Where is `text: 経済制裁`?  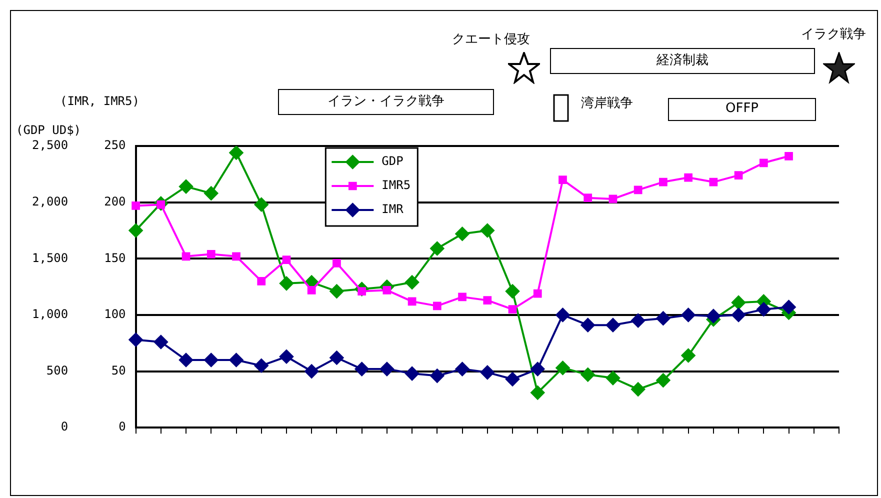 text: 経済制裁 is located at coordinates (682, 61).